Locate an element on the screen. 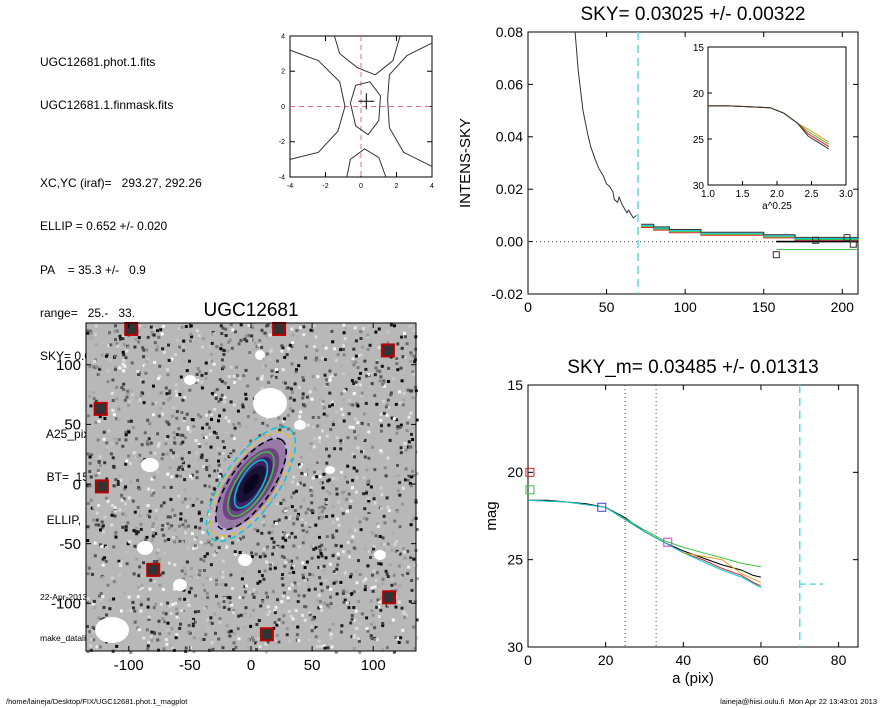  mag-ytick-label: 20 is located at coordinates (515, 472).